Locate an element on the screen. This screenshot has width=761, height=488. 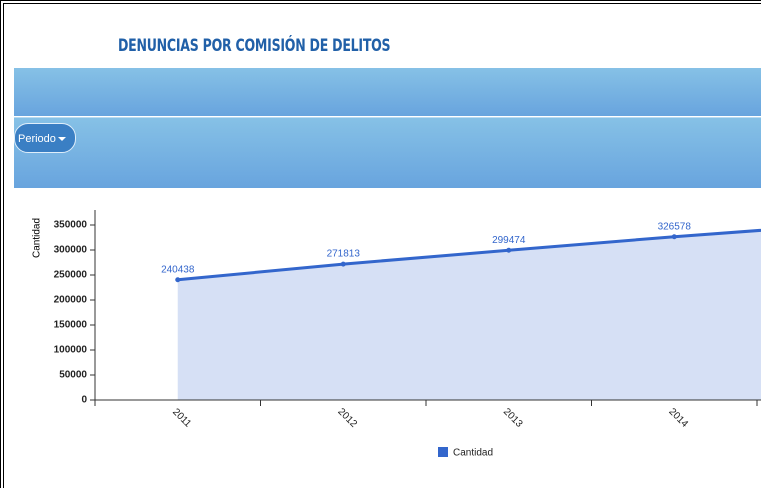
y-tick-label: 0 is located at coordinates (84, 400).